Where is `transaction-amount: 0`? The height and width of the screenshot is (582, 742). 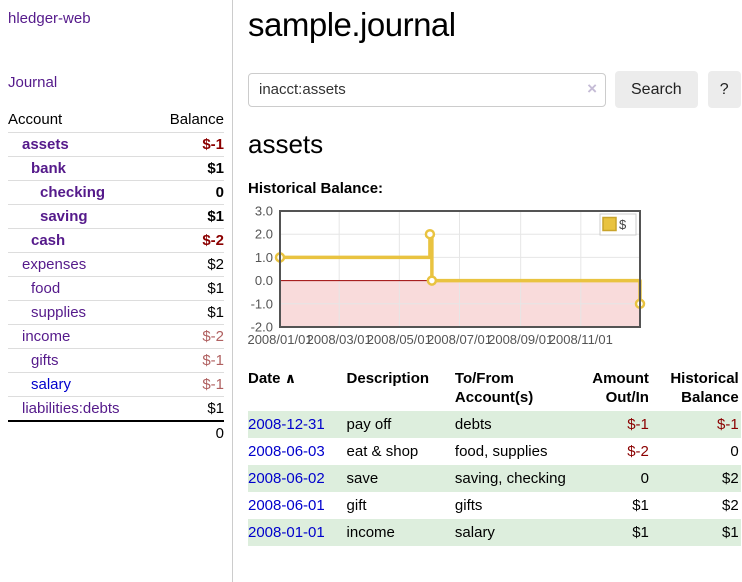 transaction-amount: 0 is located at coordinates (644, 478).